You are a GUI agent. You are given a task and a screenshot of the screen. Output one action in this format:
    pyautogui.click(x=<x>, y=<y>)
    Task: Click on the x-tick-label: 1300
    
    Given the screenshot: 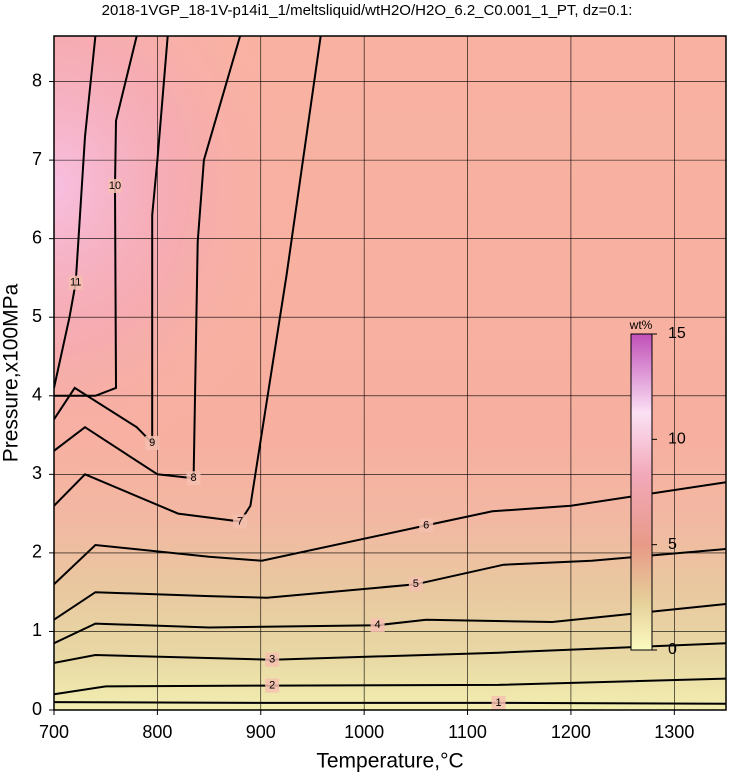 What is the action you would take?
    pyautogui.click(x=674, y=732)
    